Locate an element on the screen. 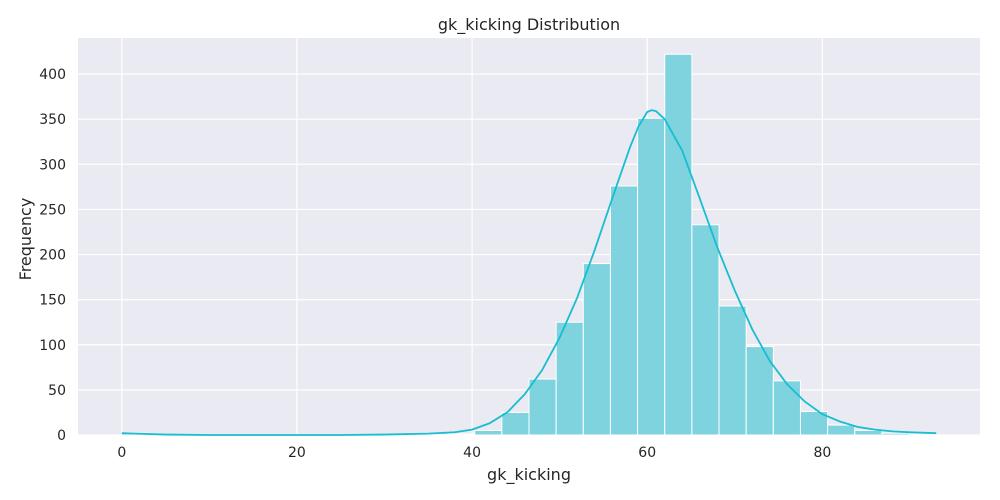 This screenshot has height=500, width=1000. y-tick-label: 350 is located at coordinates (52, 120).